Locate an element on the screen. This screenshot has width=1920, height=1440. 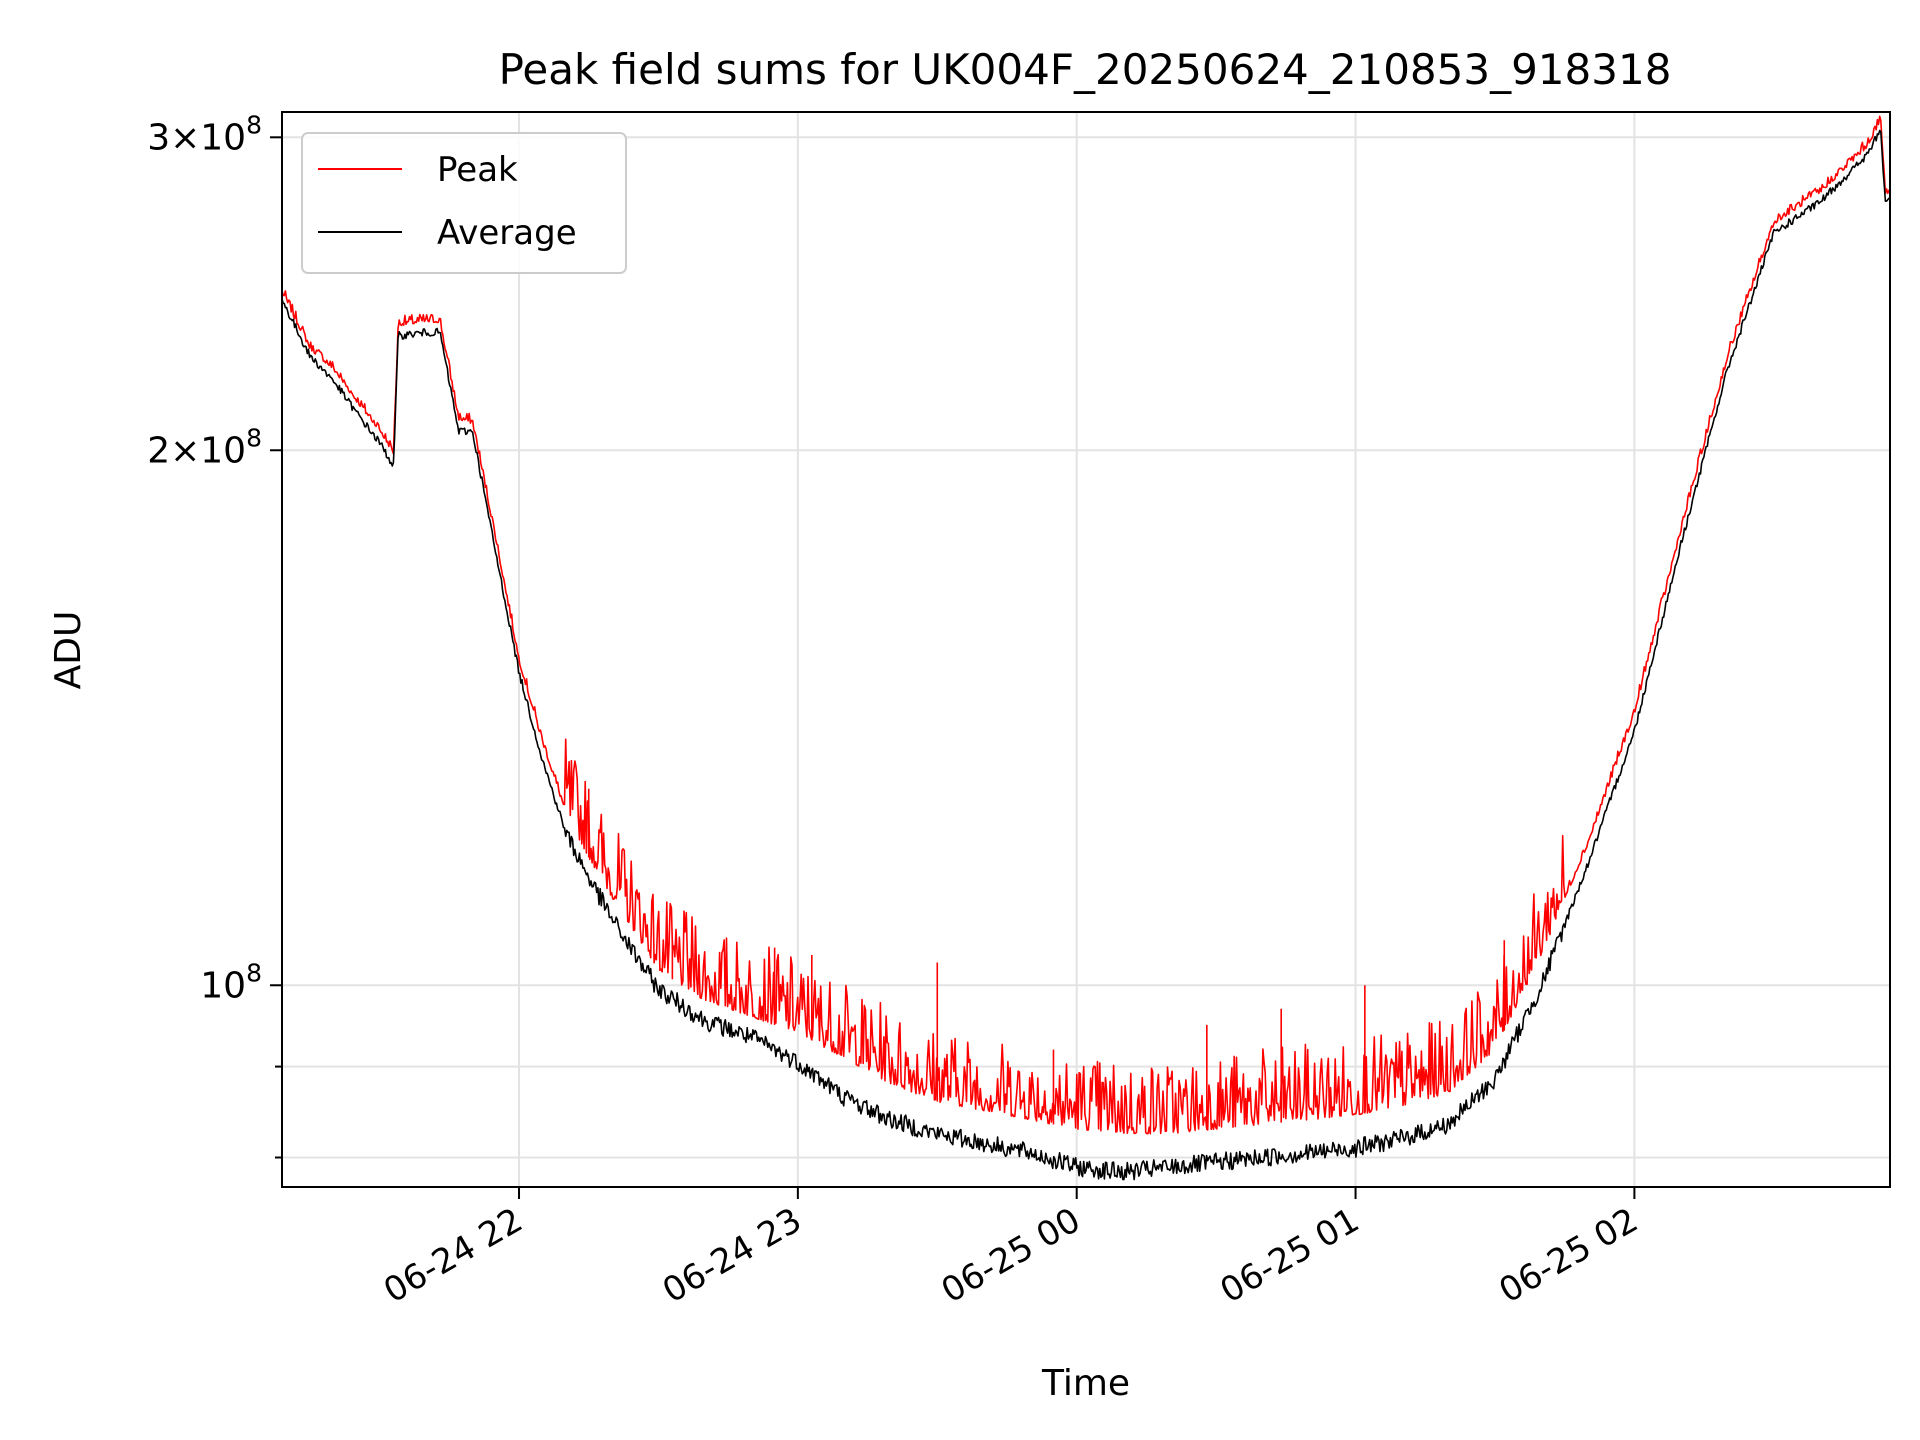
legend-peak-label: Peak is located at coordinates (477, 170).